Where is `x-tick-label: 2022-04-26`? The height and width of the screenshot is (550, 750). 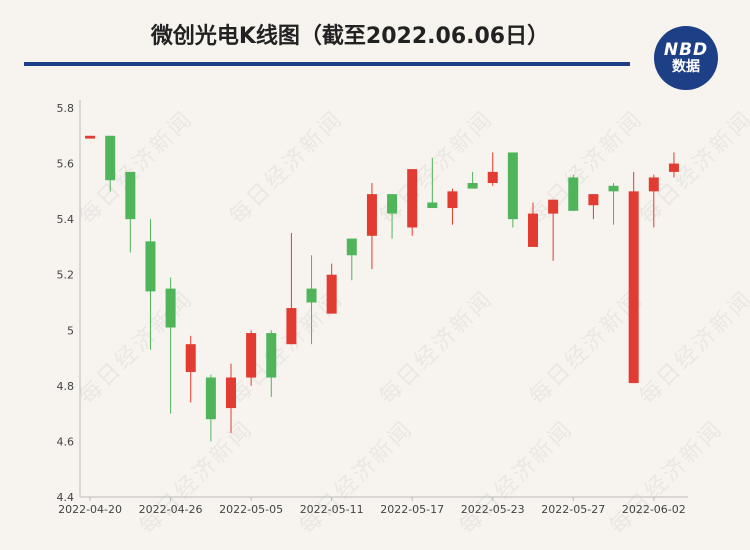
x-tick-label: 2022-04-26 is located at coordinates (171, 509).